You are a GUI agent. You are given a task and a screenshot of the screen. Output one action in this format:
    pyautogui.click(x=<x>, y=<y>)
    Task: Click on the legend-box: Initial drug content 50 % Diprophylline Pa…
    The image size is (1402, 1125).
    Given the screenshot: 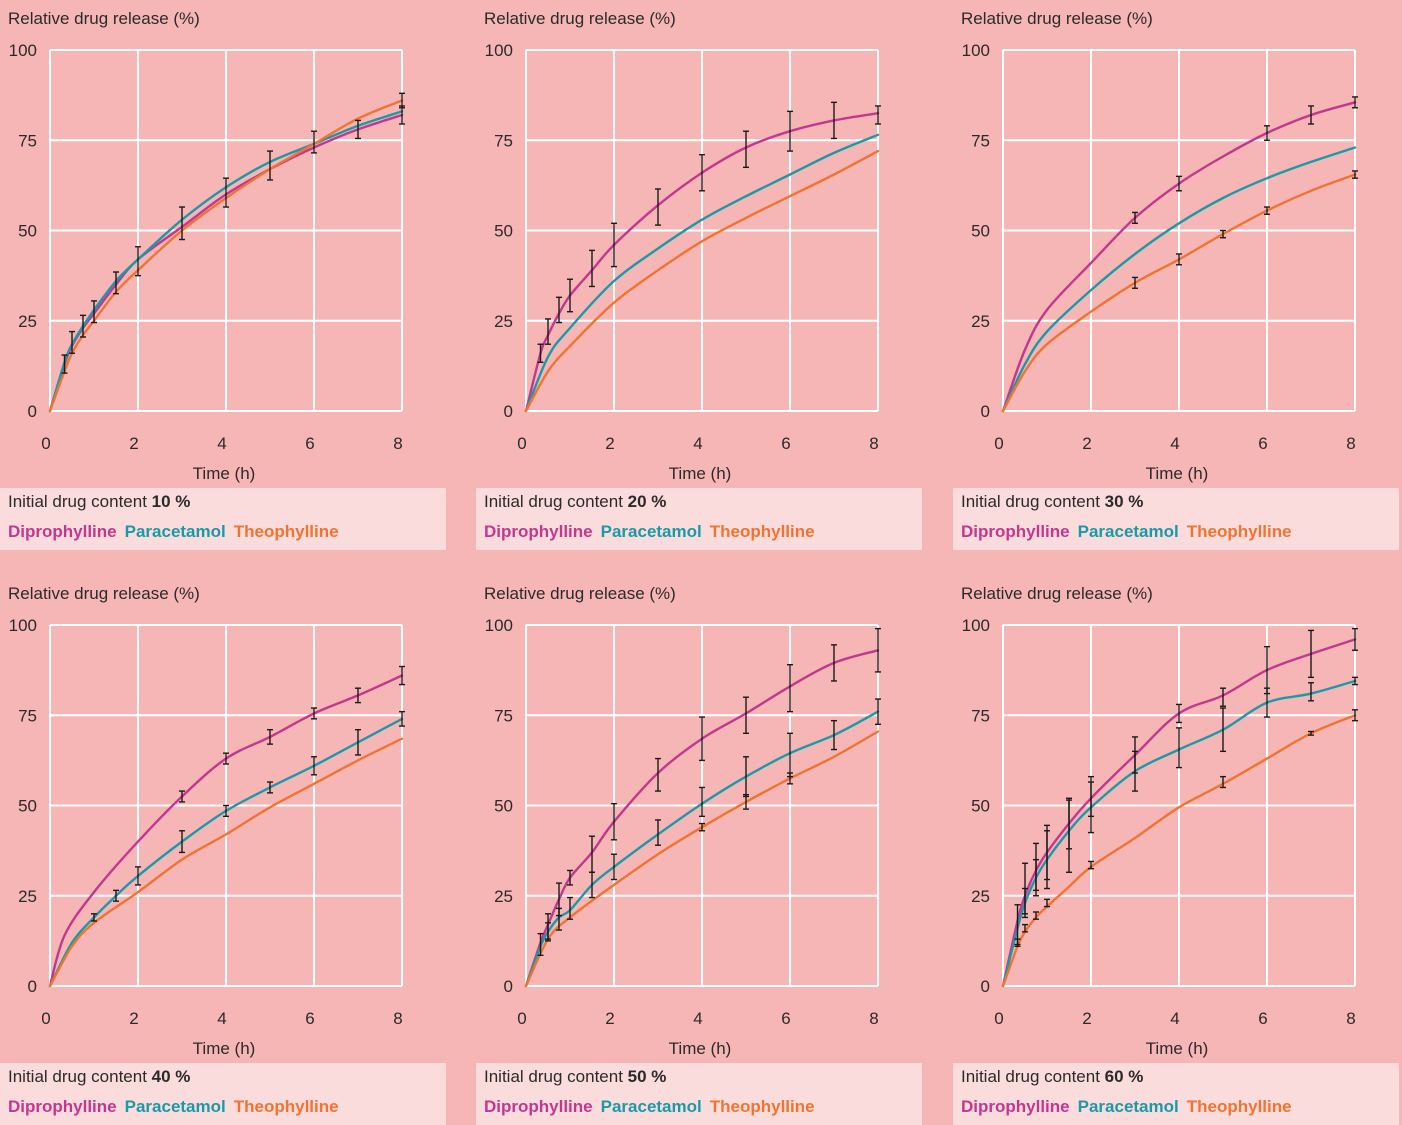 What is the action you would take?
    pyautogui.click(x=699, y=1094)
    